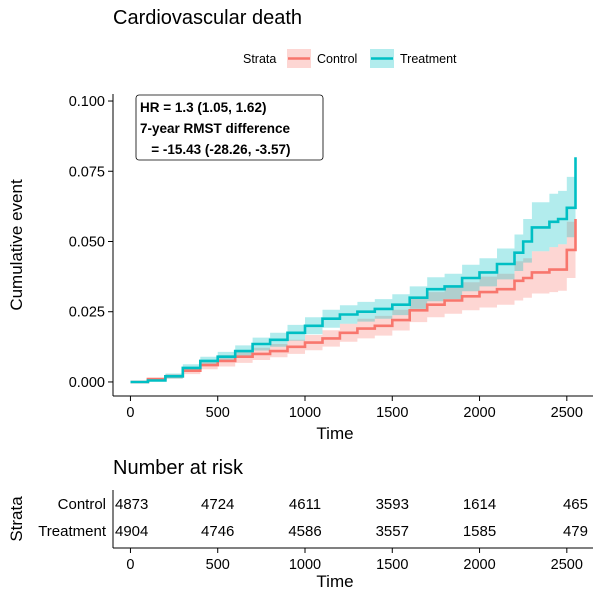 This screenshot has height=600, width=600. Describe the element at coordinates (87, 313) in the screenshot. I see `y-tick-label: 0.025` at that location.